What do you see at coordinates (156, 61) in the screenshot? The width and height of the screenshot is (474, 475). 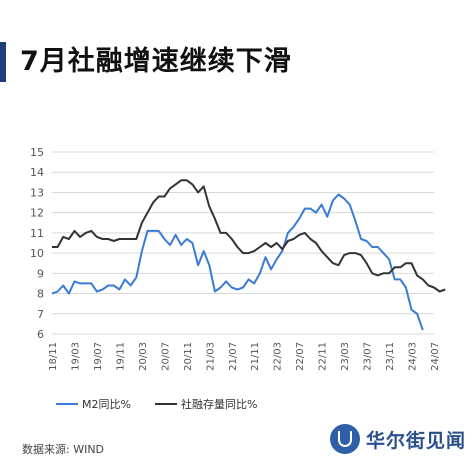 I see `page-title: 7月社融增速继续下滑` at bounding box center [156, 61].